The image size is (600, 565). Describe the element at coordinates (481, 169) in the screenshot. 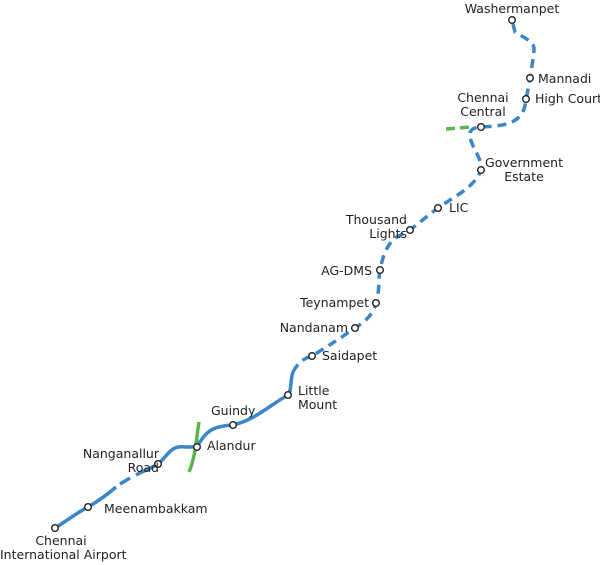

I see `station-marker-government-estate` at that location.